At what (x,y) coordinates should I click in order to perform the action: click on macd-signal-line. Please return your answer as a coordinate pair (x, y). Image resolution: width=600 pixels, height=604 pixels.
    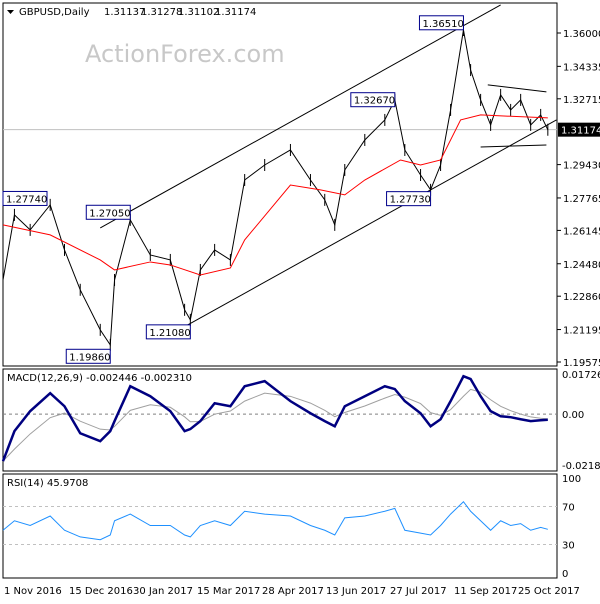
    Looking at the image, I should click on (275, 425).